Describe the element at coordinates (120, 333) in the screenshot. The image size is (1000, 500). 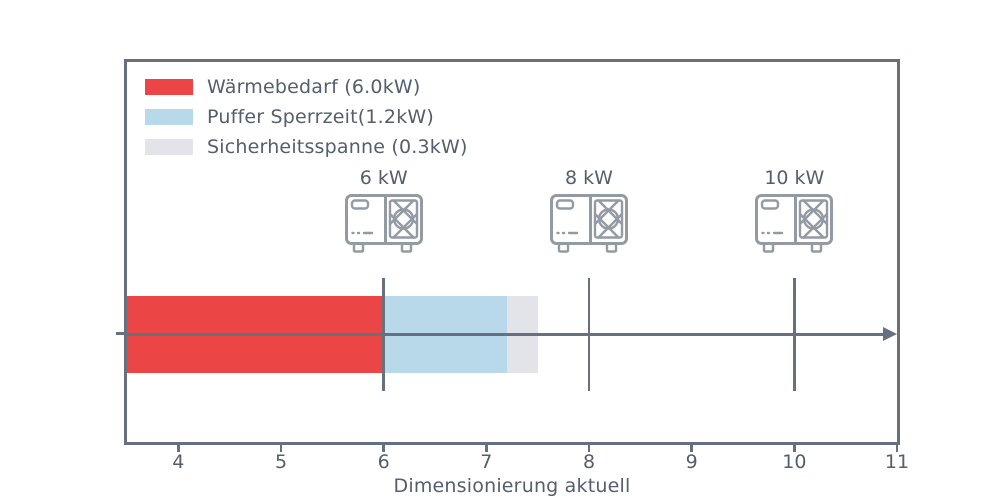
I see `y-tick-mark` at that location.